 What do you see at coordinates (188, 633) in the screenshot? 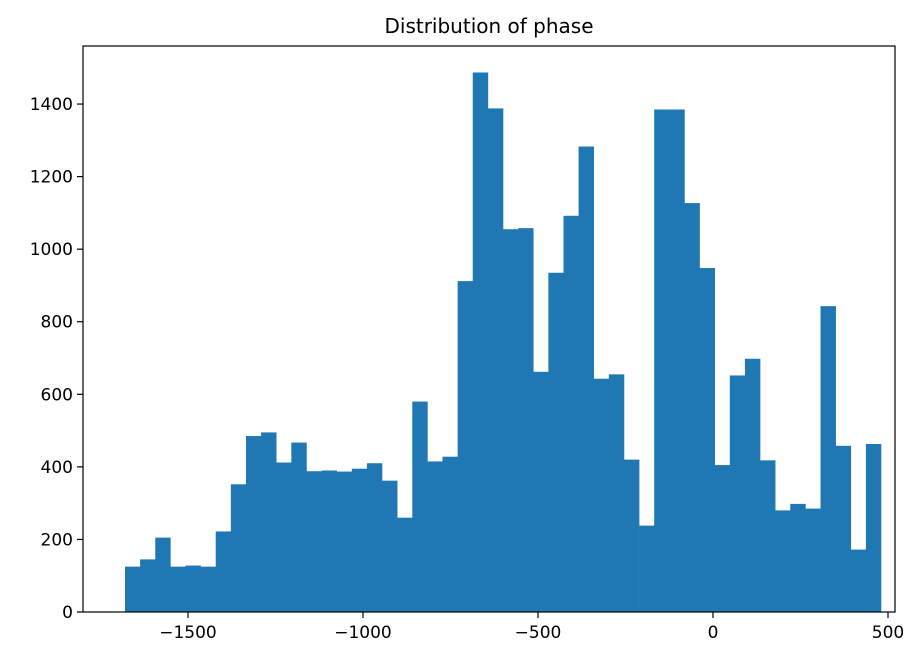
I see `x-tick-label: −1500` at bounding box center [188, 633].